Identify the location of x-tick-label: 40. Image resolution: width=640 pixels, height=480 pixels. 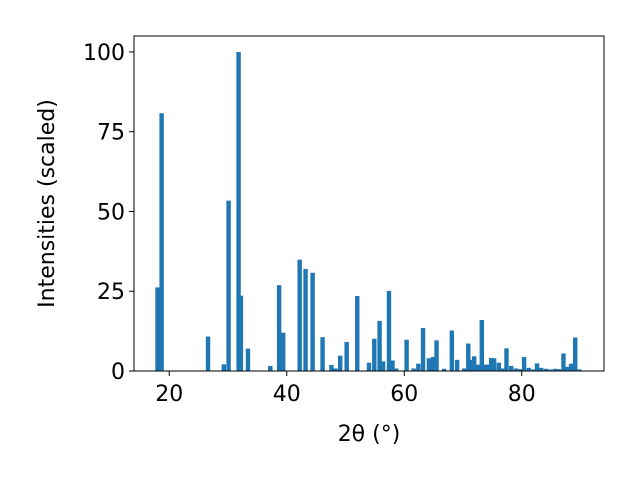
(287, 394).